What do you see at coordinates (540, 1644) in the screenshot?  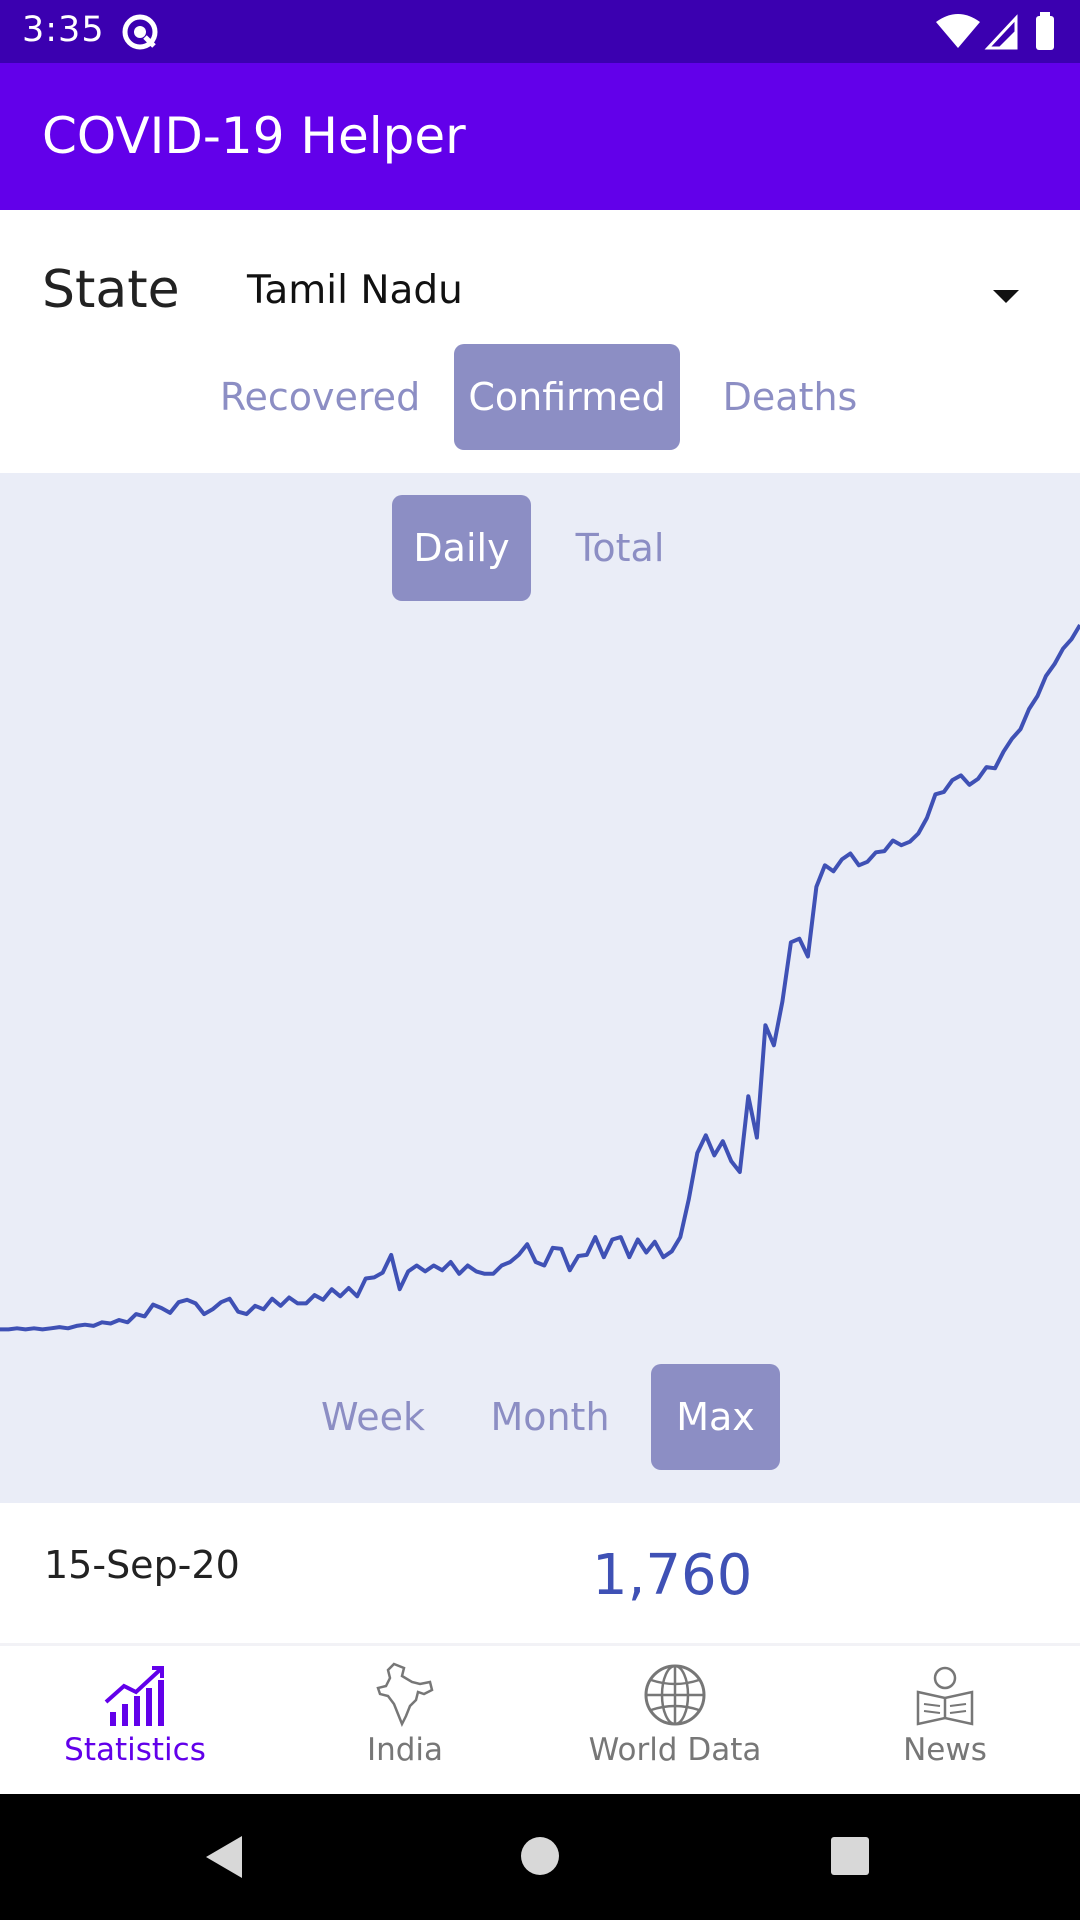 I see `divider` at bounding box center [540, 1644].